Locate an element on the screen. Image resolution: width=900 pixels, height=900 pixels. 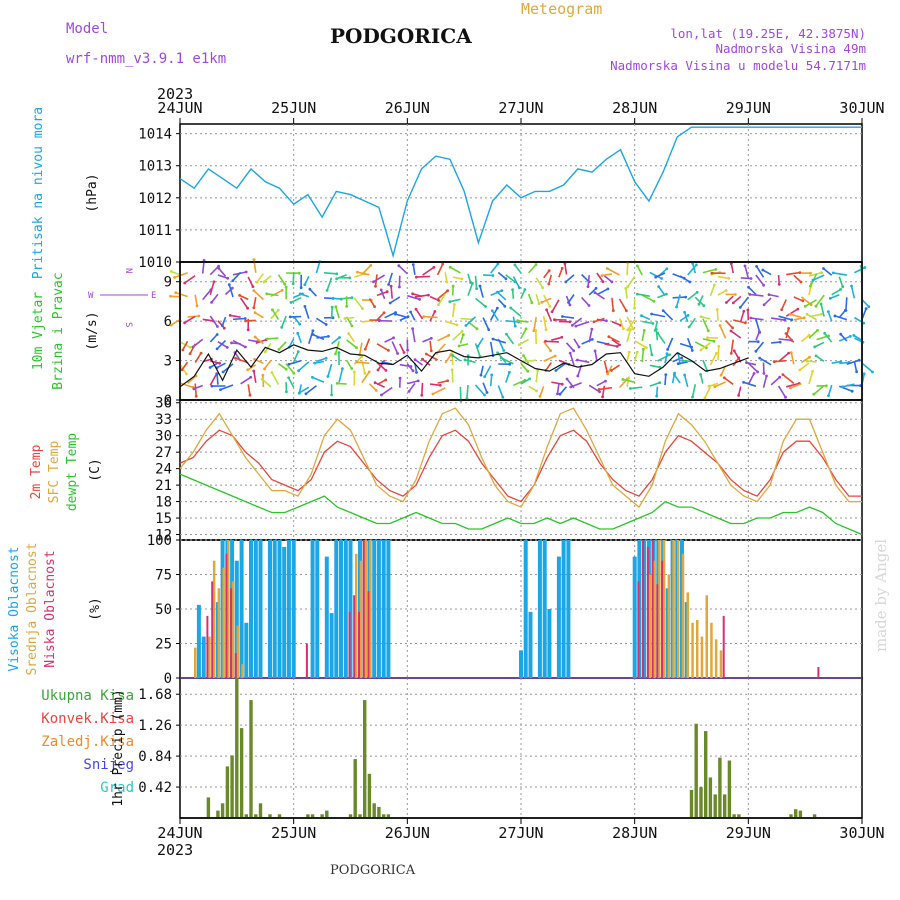
pressure-ytick: 1010 is located at coordinates (155, 263).